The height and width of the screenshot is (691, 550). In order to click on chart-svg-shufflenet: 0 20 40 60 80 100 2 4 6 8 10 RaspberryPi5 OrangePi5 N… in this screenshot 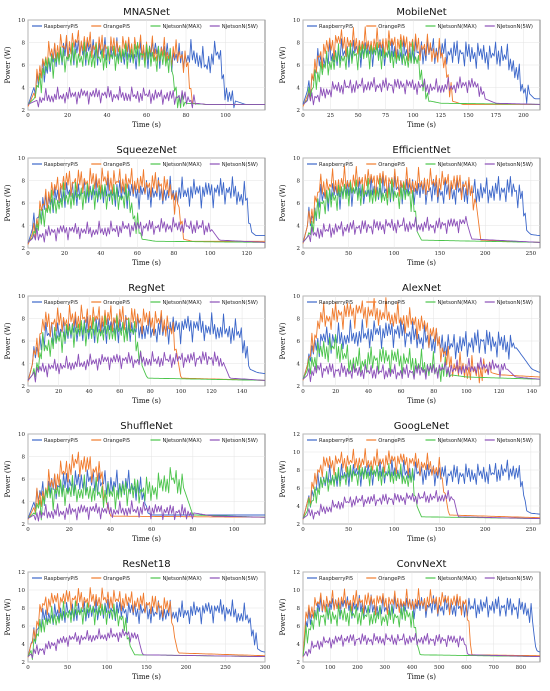, I will do `click(135, 482)`.